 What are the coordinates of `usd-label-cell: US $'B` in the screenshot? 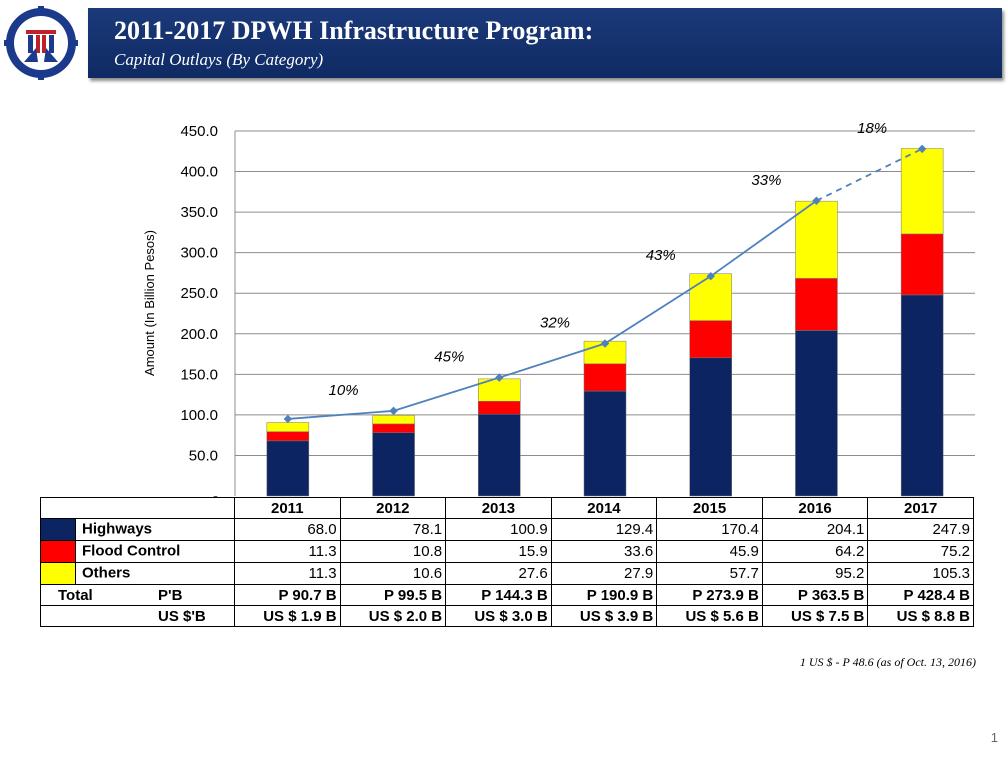 It's located at (137, 616).